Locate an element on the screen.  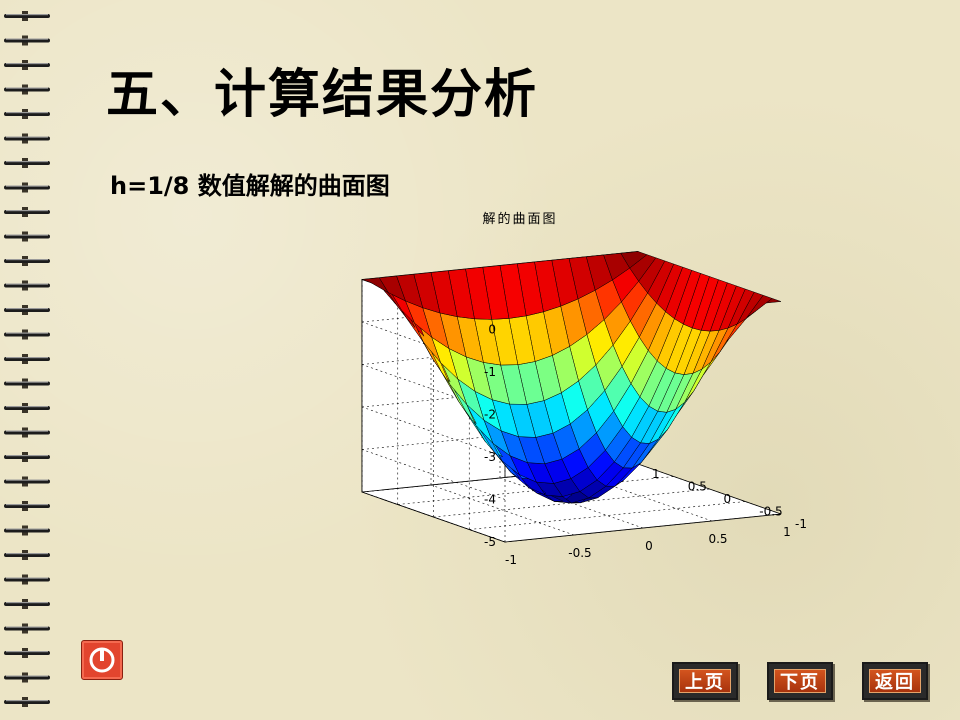
y-tick-label: -1 is located at coordinates (801, 524).